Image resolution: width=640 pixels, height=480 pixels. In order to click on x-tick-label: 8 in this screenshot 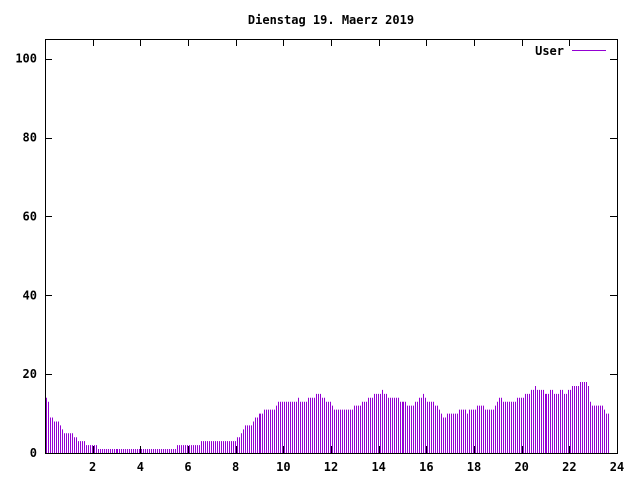, I will do `click(235, 467)`.